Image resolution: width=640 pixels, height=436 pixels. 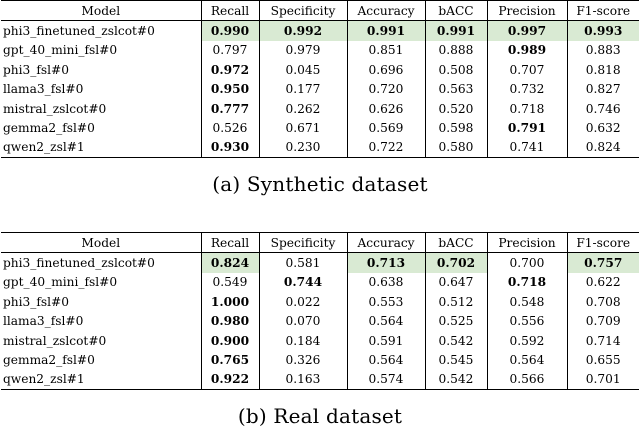 What do you see at coordinates (101, 108) in the screenshot?
I see `model-name-cell: mistral_zslcot#0` at bounding box center [101, 108].